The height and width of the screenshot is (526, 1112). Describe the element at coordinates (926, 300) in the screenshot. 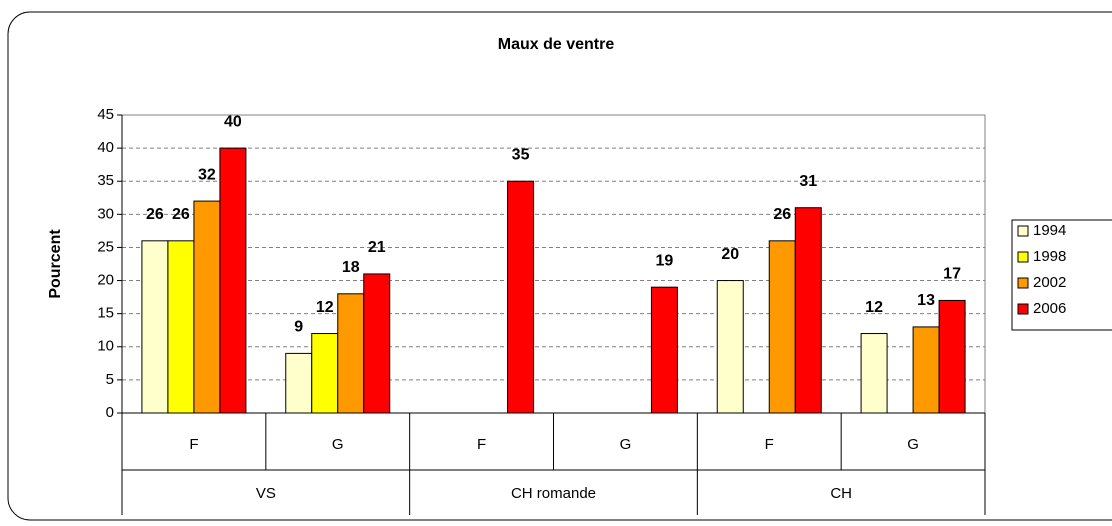

I see `data-label: 13` at that location.